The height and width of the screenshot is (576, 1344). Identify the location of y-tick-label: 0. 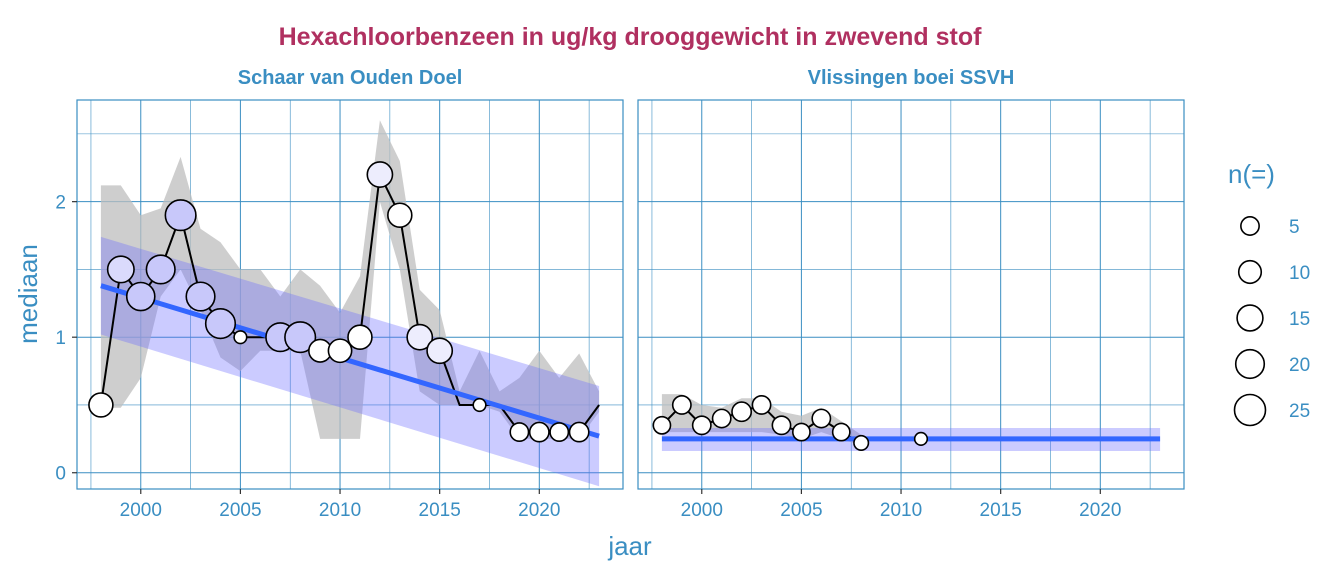
(60, 474).